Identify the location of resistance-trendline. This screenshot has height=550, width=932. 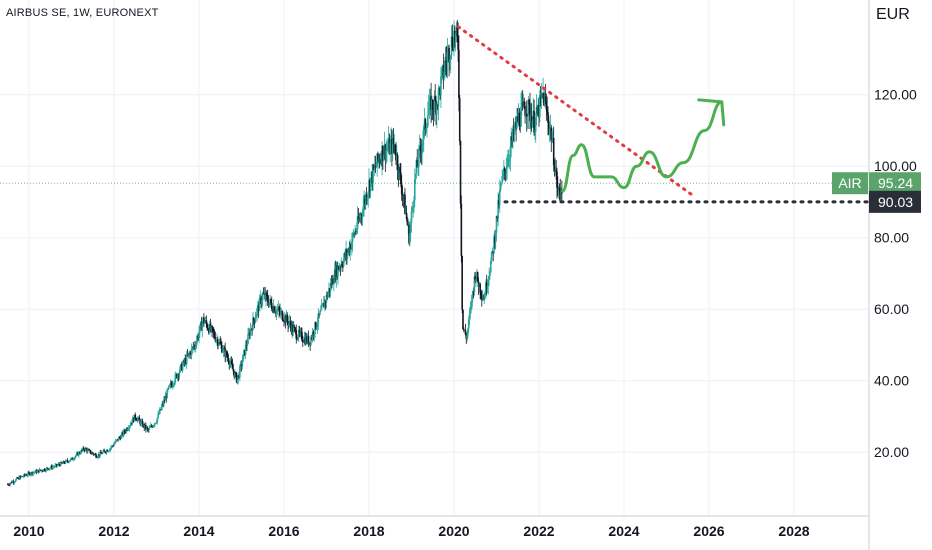
(575, 111).